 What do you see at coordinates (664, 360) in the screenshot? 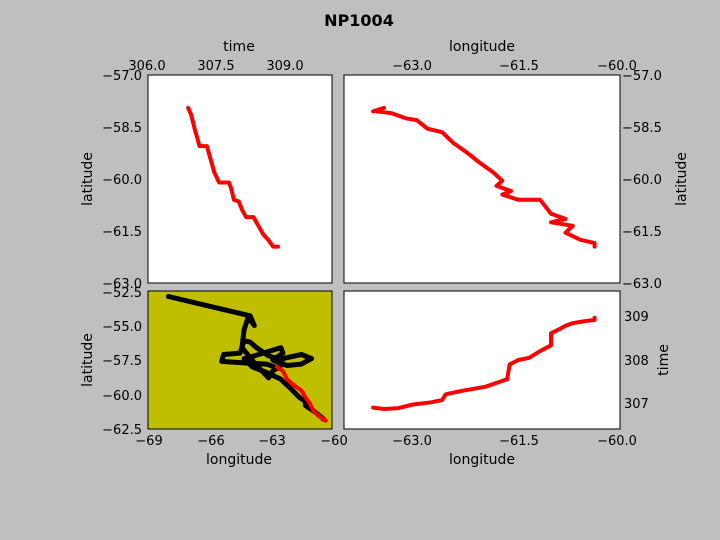
I see `y-axis-label: time` at bounding box center [664, 360].